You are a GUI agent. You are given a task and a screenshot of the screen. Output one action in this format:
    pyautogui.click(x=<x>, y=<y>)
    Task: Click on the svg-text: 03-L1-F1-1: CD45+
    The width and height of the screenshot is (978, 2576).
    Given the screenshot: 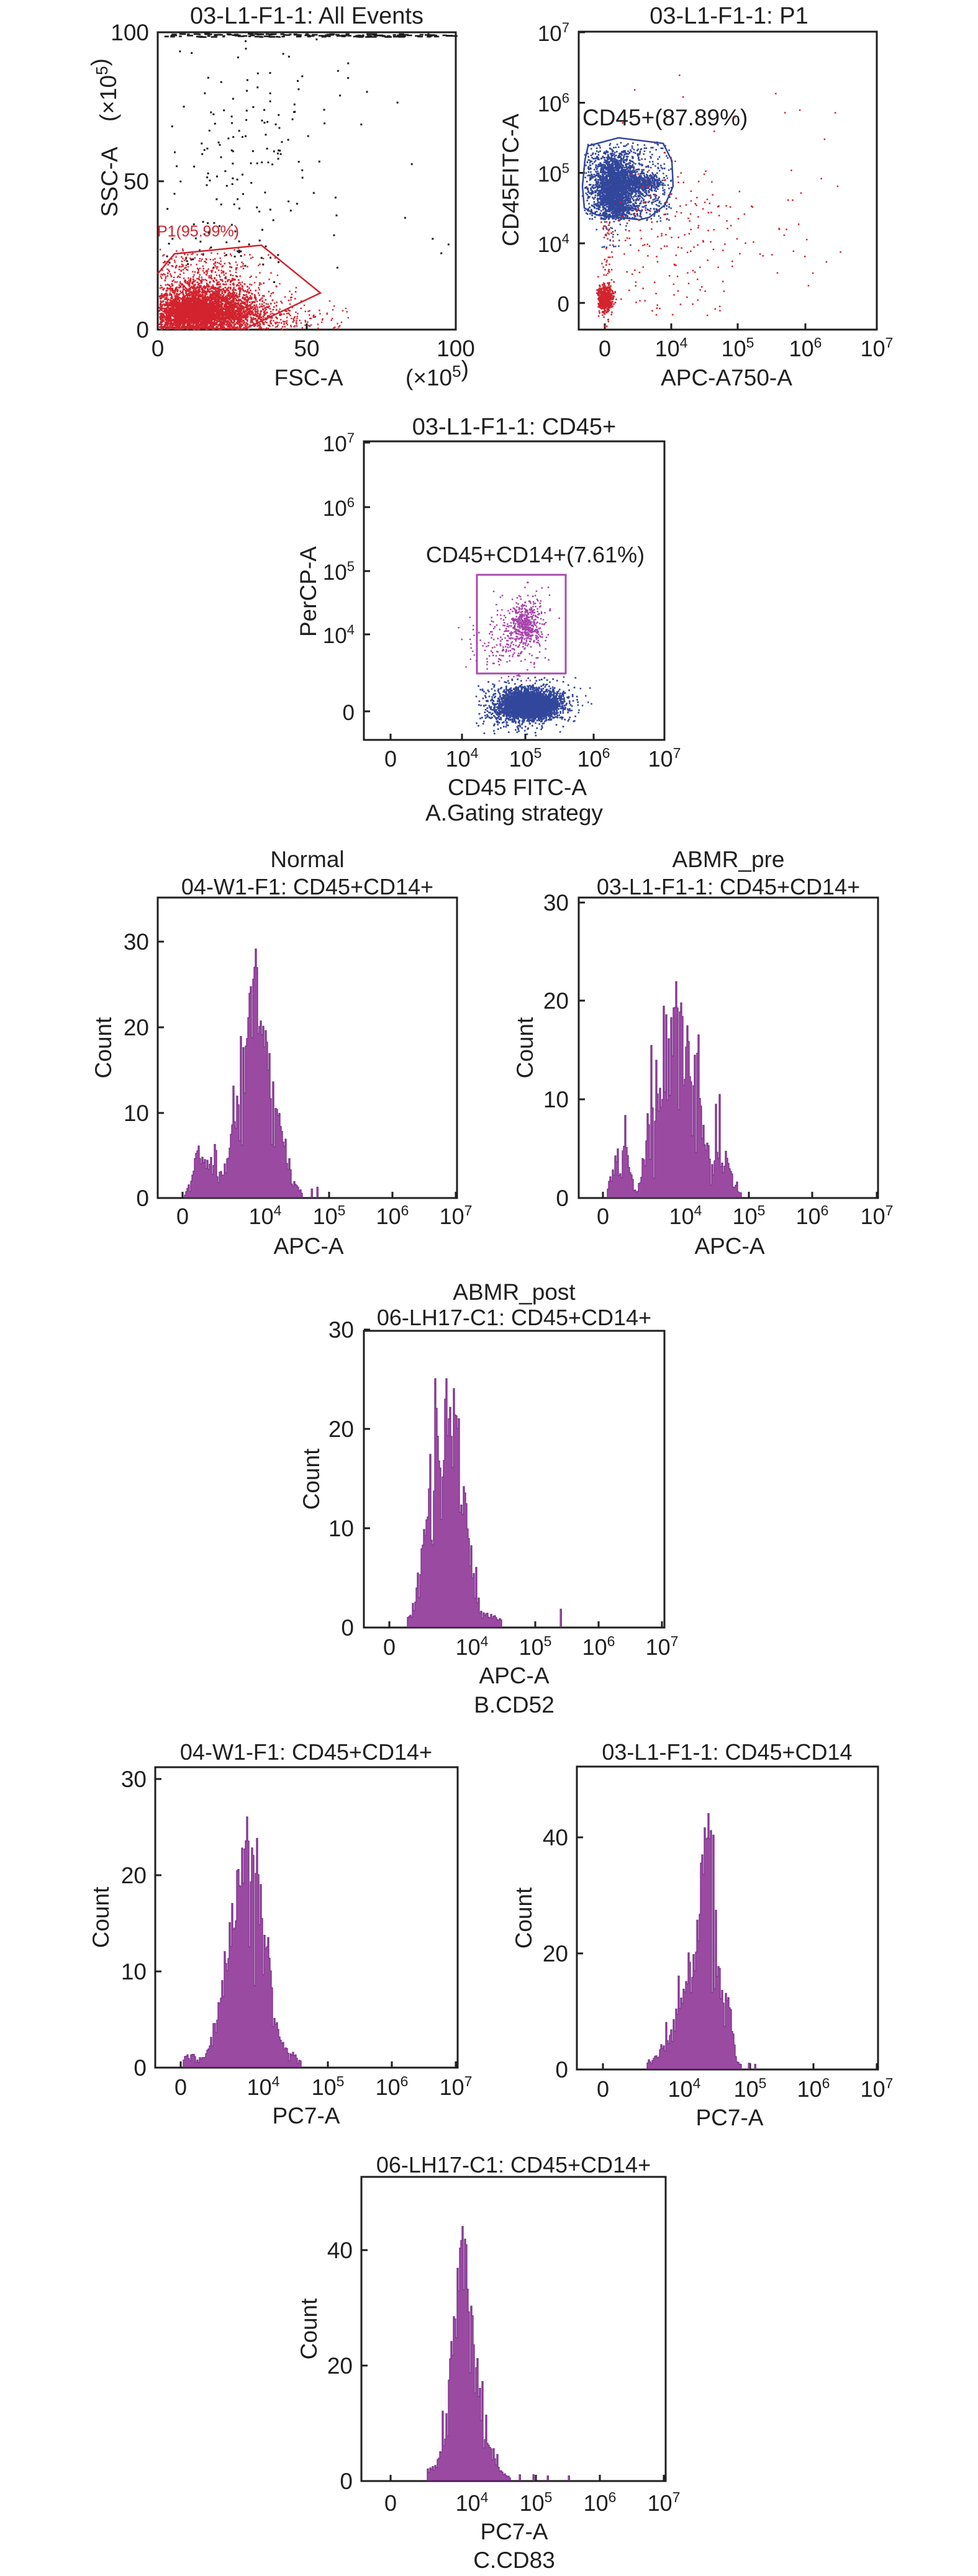 What is the action you would take?
    pyautogui.click(x=514, y=427)
    